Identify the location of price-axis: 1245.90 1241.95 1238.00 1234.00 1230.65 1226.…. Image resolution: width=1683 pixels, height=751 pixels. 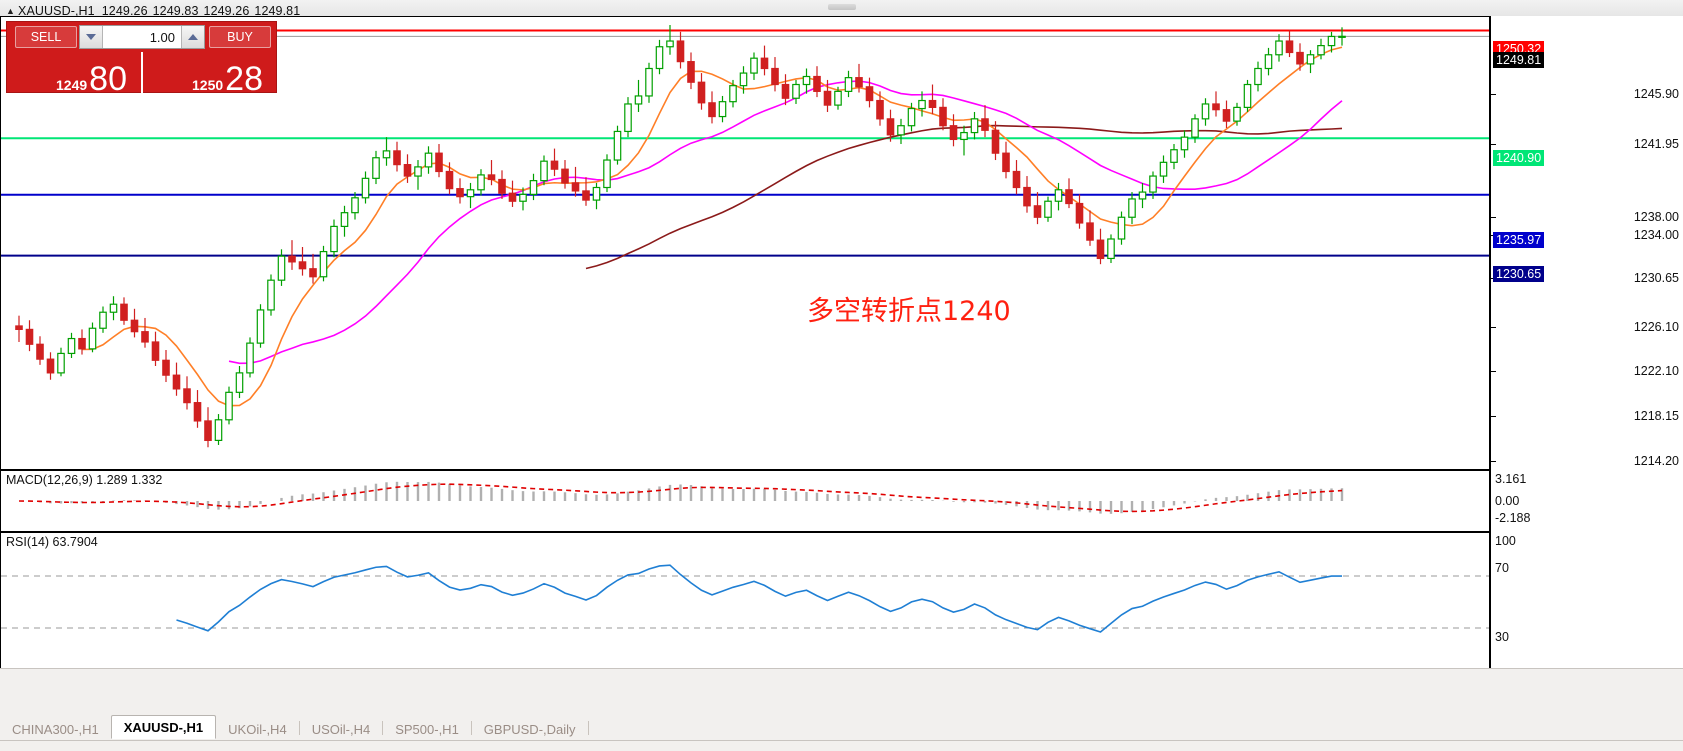
(1586, 344).